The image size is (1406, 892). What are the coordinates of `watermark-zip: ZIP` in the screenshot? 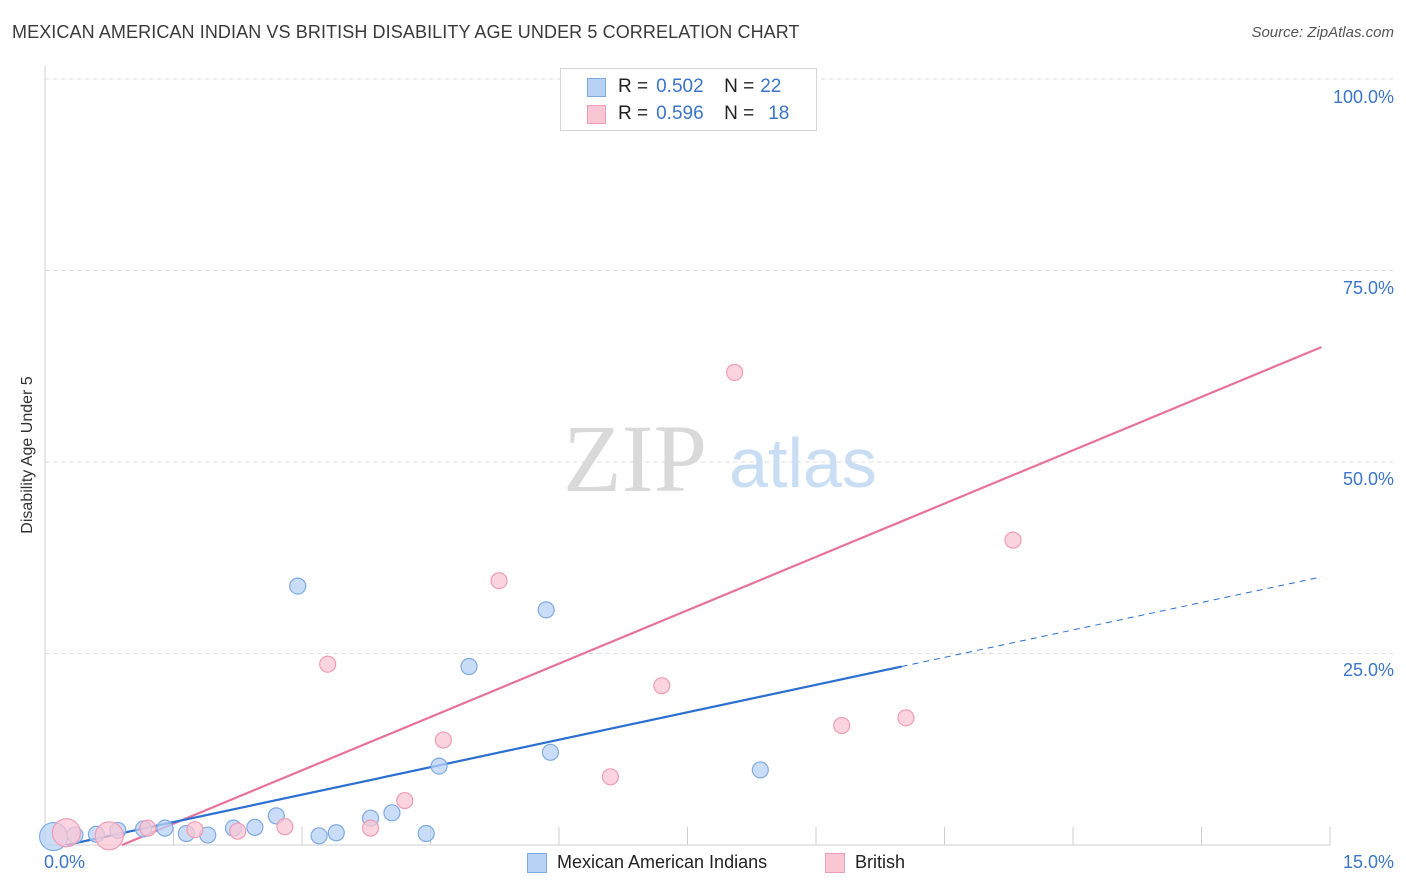 It's located at (635, 458).